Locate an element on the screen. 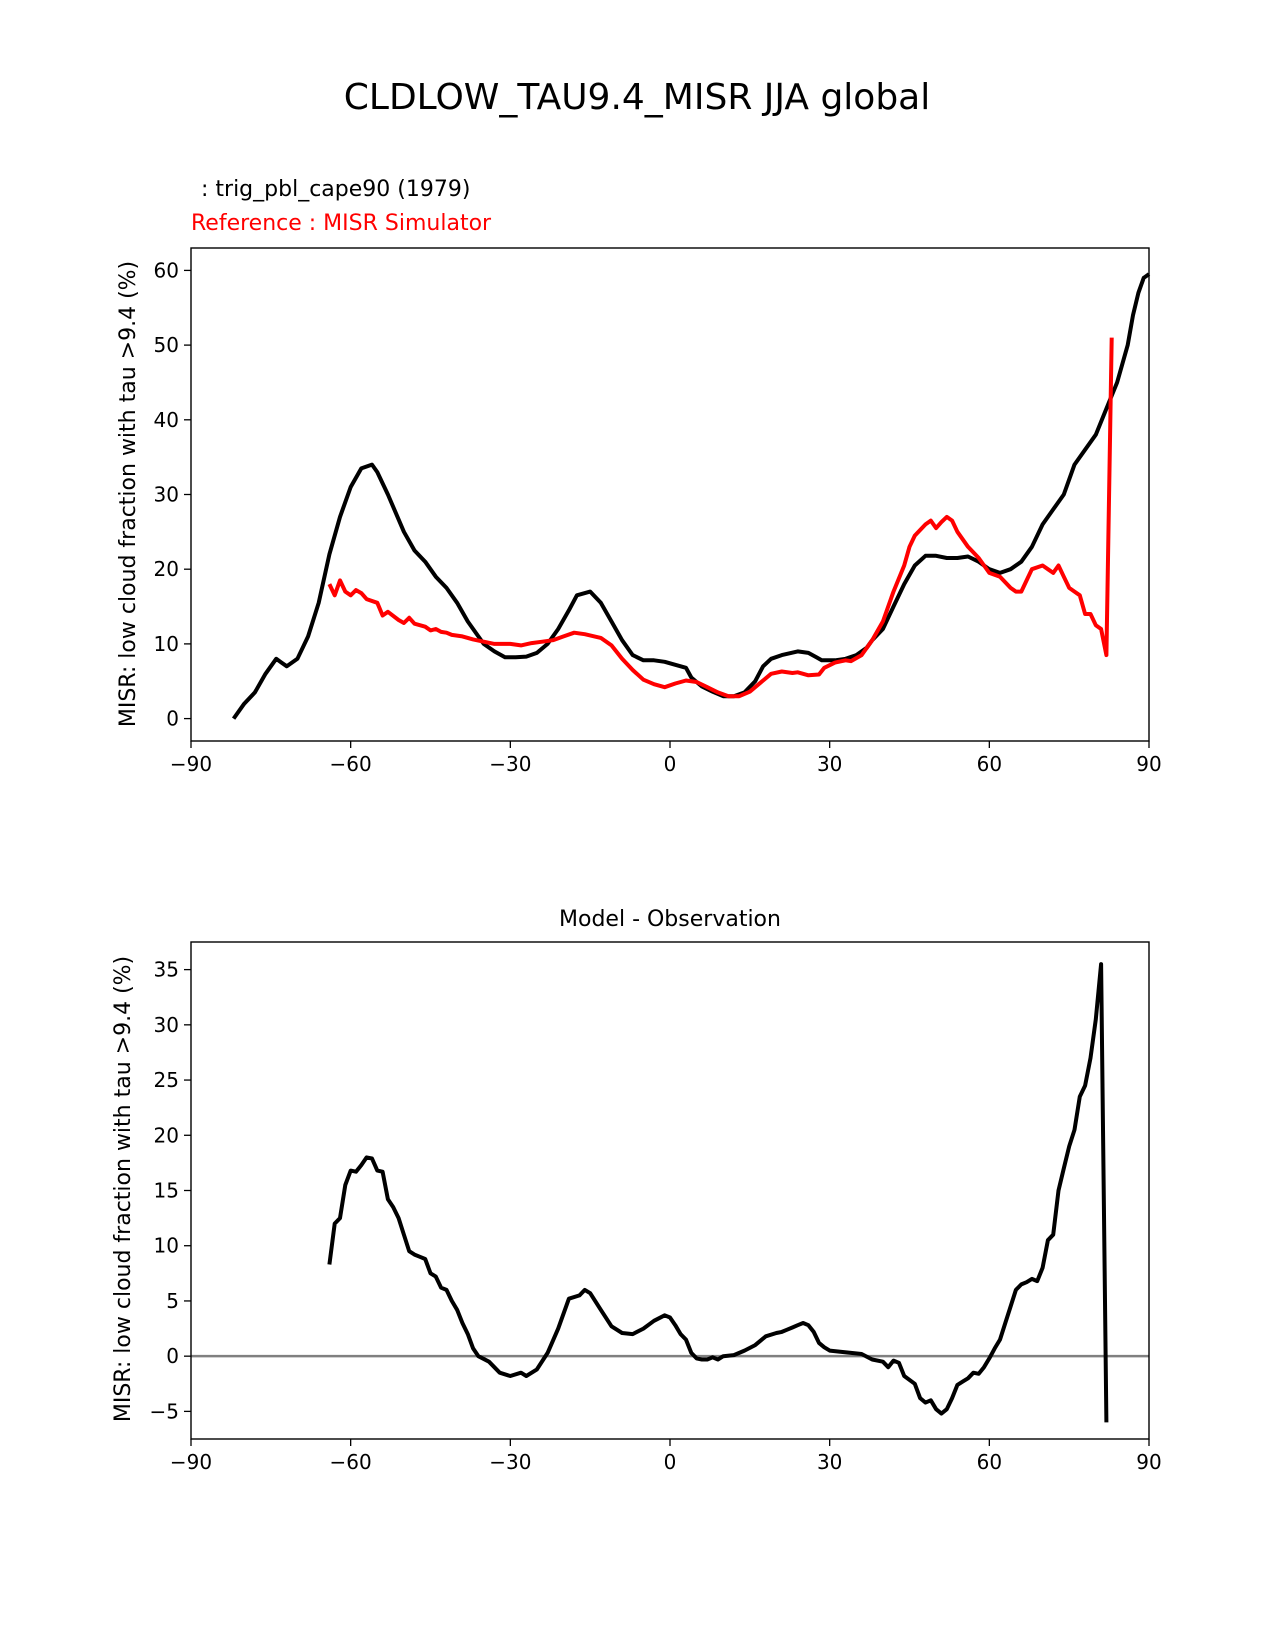  top-panel-x-tick-label: 60 is located at coordinates (989, 764).